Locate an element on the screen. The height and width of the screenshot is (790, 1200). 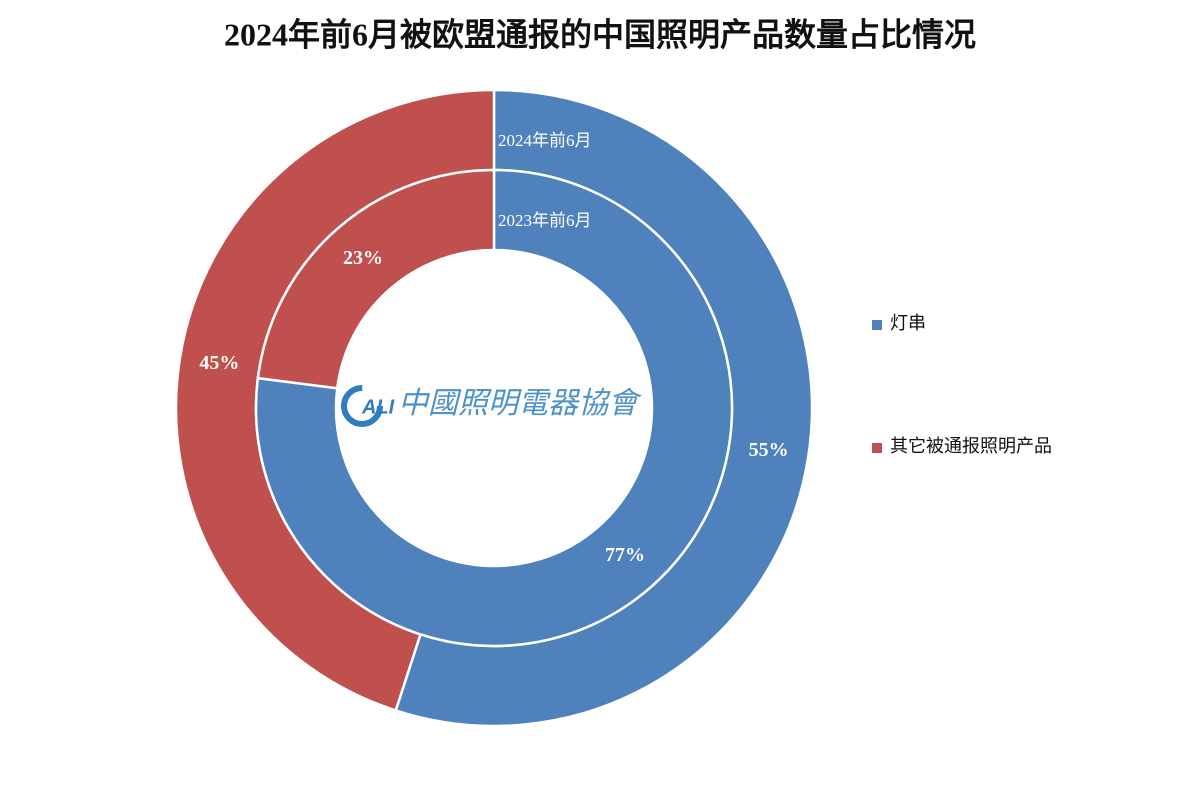
data-label: 77% is located at coordinates (625, 555).